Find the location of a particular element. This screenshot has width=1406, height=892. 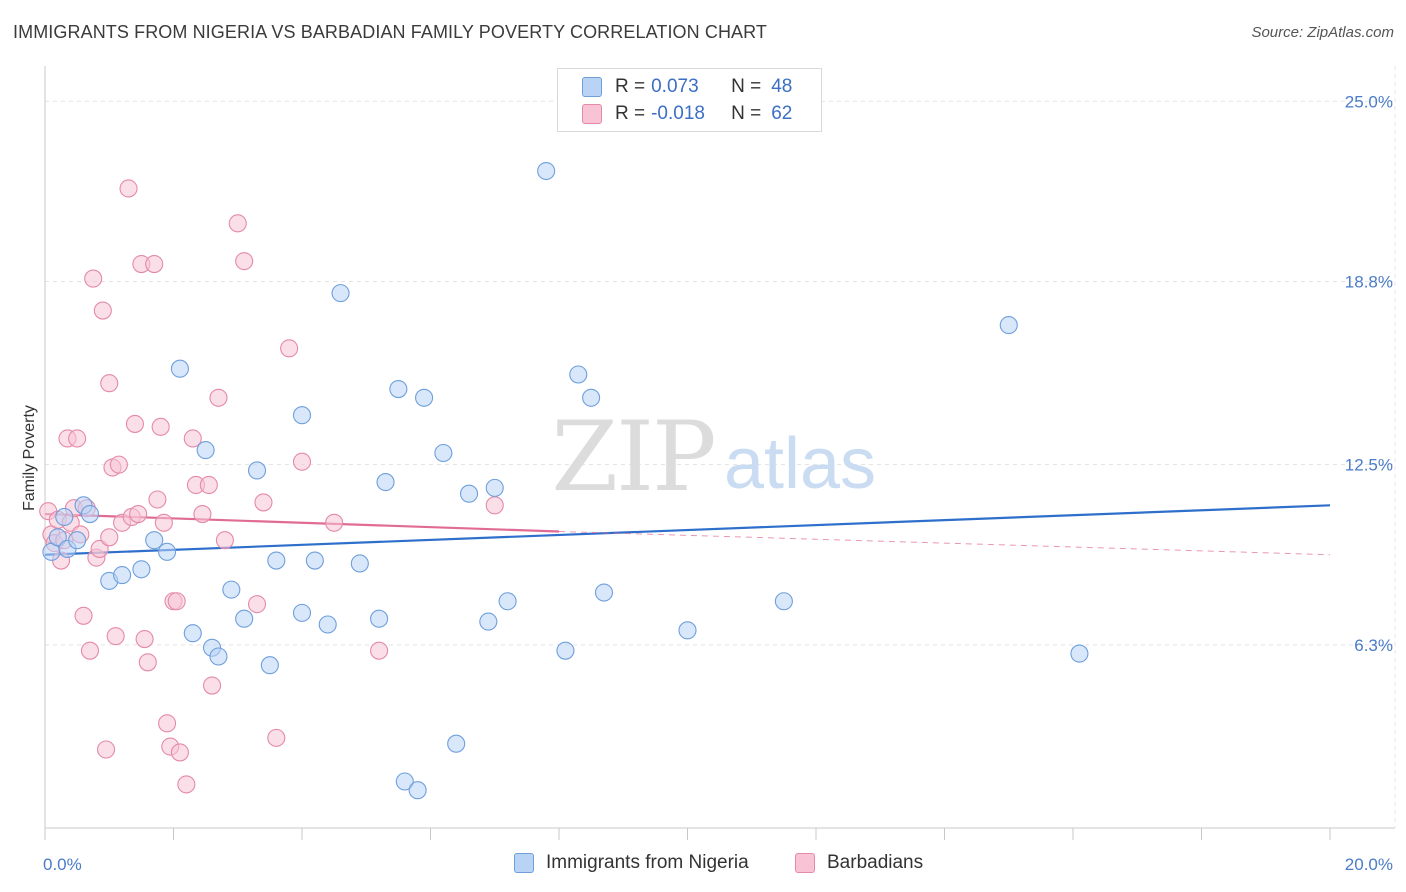

watermark-atlas: atlas is located at coordinates (800, 464).